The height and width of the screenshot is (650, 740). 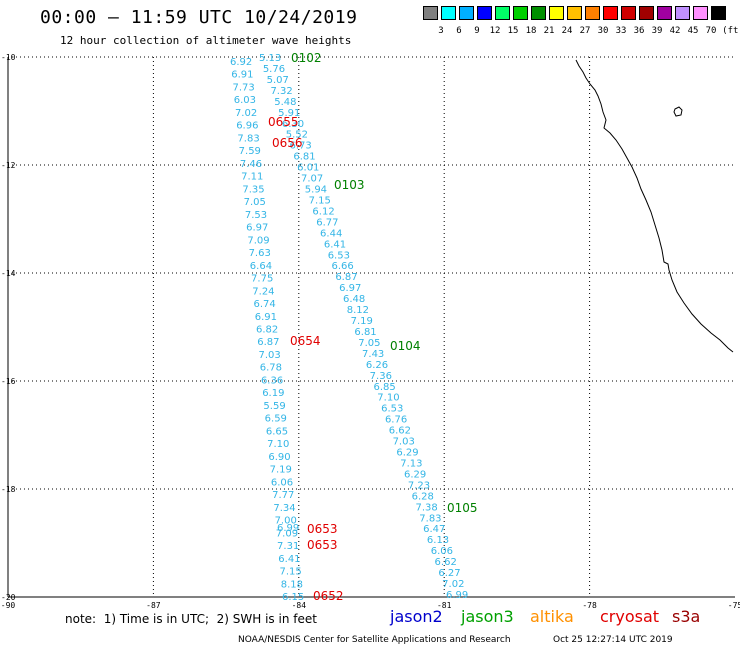 I want to click on lon-tick-label: -75, so click(x=734, y=605).